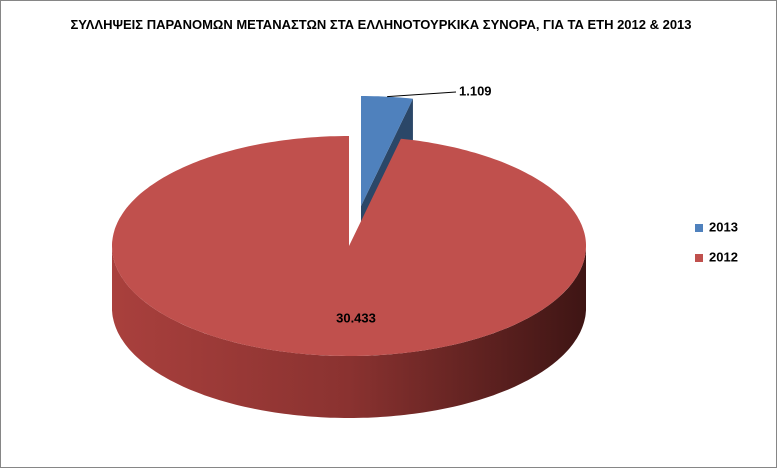  Describe the element at coordinates (387, 151) in the screenshot. I see `slice` at that location.